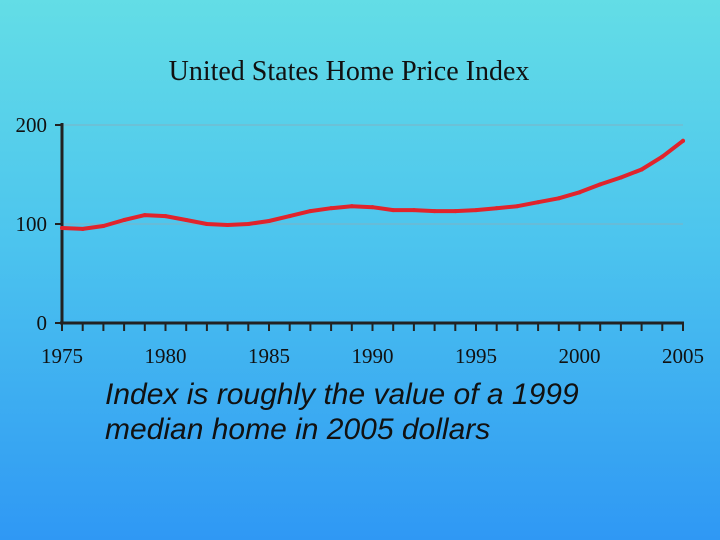 The image size is (720, 540). What do you see at coordinates (641, 169) in the screenshot?
I see `data-point-2003` at bounding box center [641, 169].